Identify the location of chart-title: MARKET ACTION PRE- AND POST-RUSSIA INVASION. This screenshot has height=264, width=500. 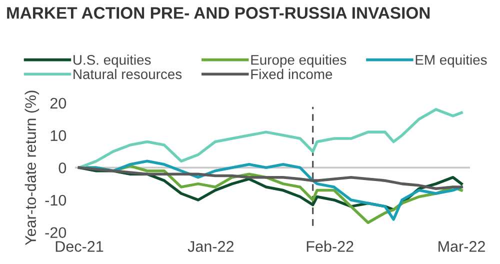
(218, 13).